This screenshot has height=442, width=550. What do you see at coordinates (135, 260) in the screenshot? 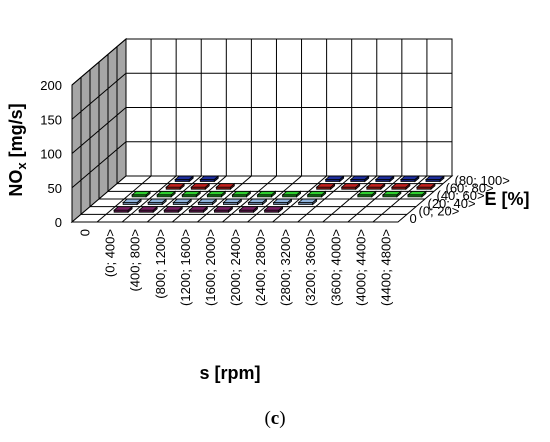
I see `x-tick-label: (400; 800>` at bounding box center [135, 260].